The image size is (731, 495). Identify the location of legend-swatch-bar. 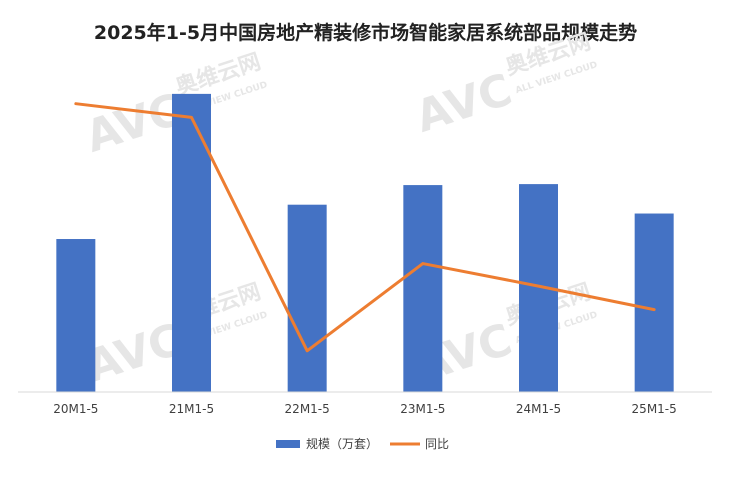
(288, 444).